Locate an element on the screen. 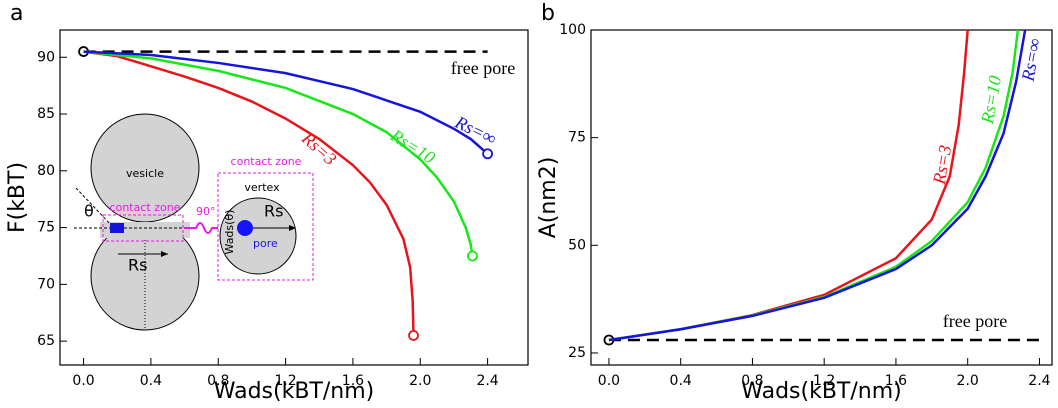  pore-dot is located at coordinates (245, 228).